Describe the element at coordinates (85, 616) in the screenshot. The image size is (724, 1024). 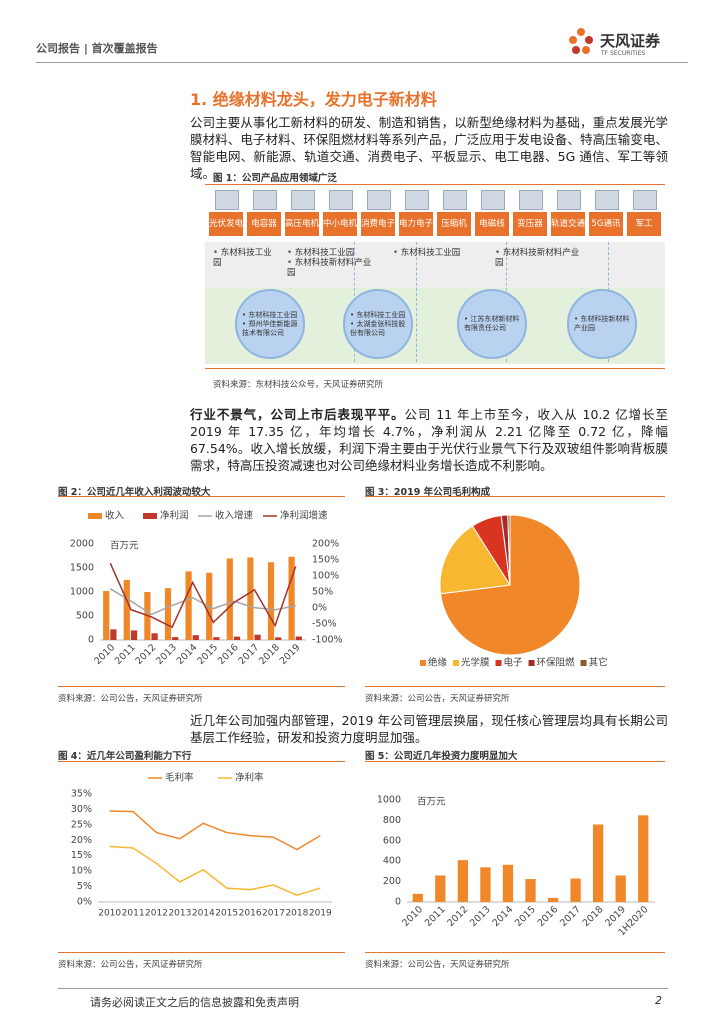
I see `y-tick-label: 500` at that location.